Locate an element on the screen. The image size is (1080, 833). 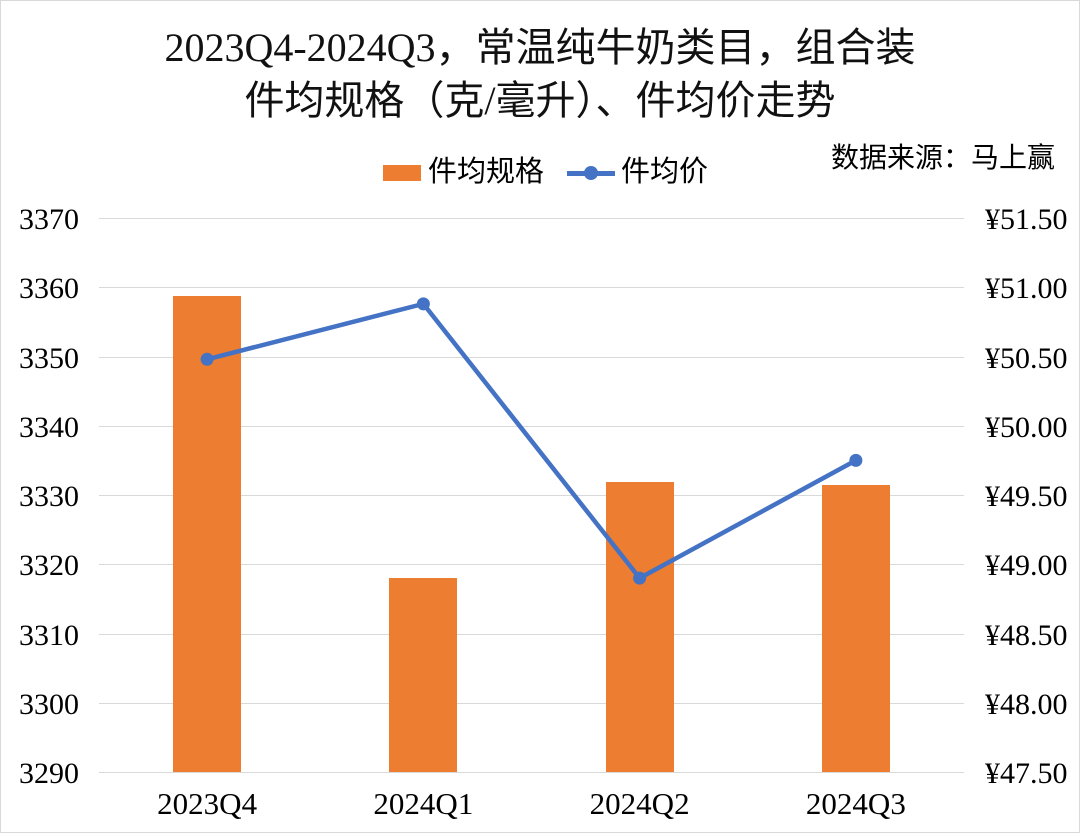
y-axis-left-tick-label: 3290 is located at coordinates (49, 773).